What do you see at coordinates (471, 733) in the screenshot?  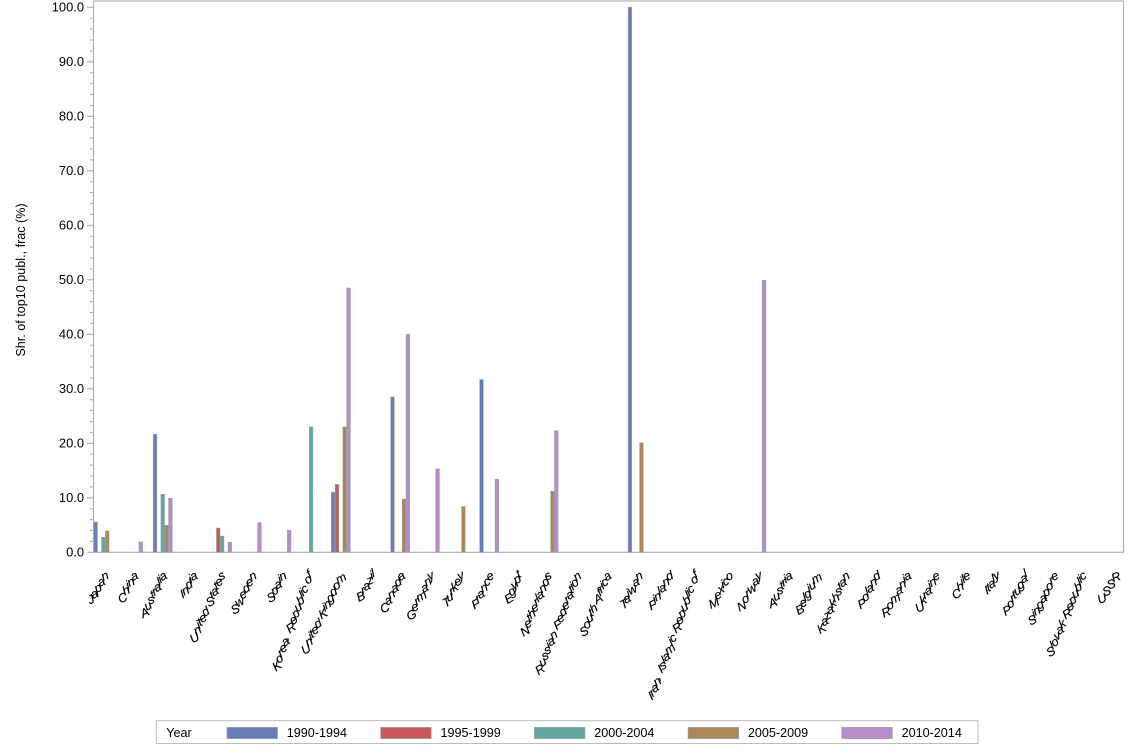 I see `svg-text: 1995-1999` at bounding box center [471, 733].